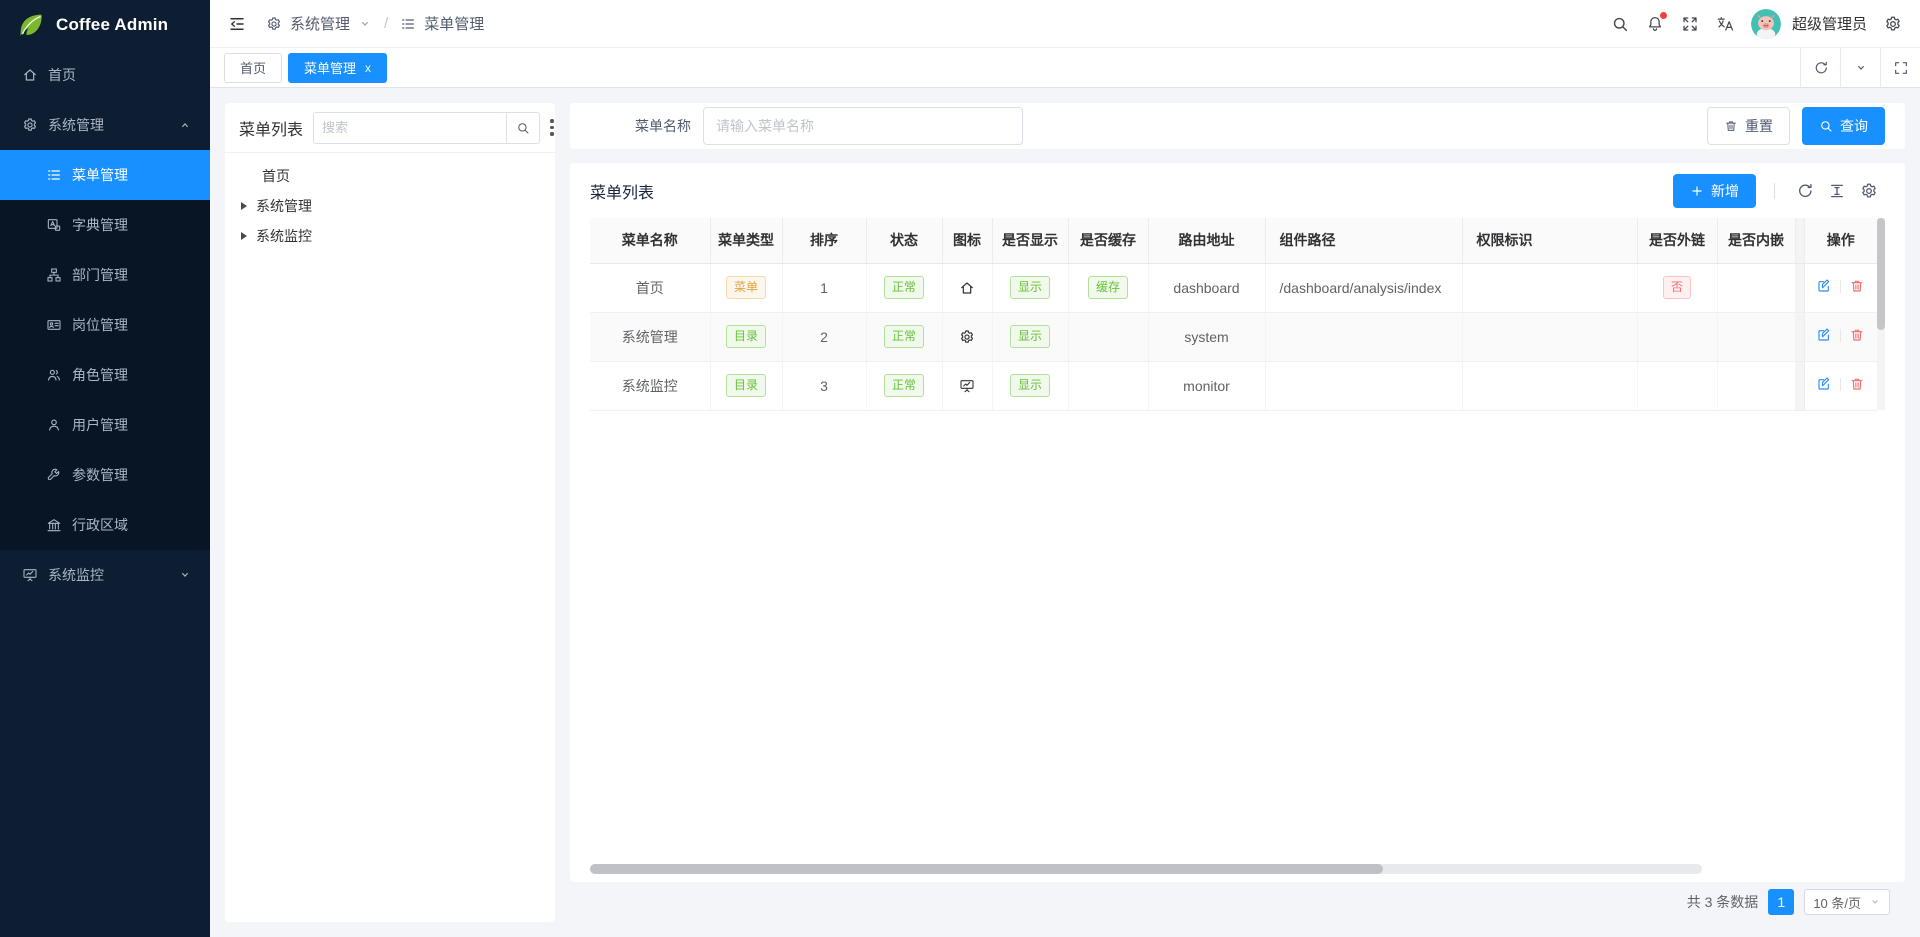  What do you see at coordinates (105, 575) in the screenshot?
I see `sidebar-group-monitor: 系统监控` at bounding box center [105, 575].